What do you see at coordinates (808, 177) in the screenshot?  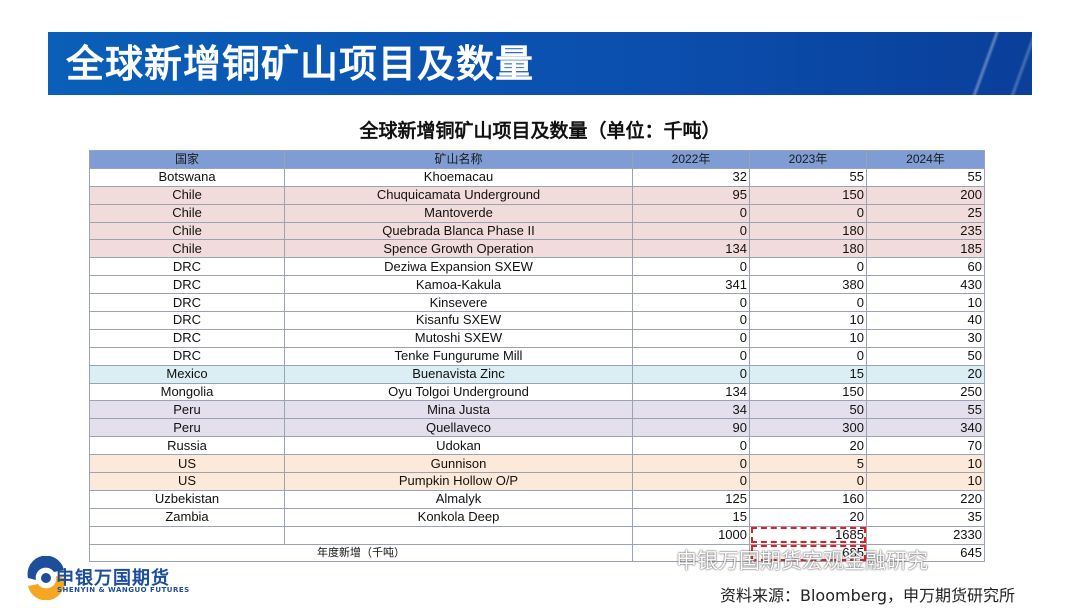 I see `value-2023-cell: 55` at bounding box center [808, 177].